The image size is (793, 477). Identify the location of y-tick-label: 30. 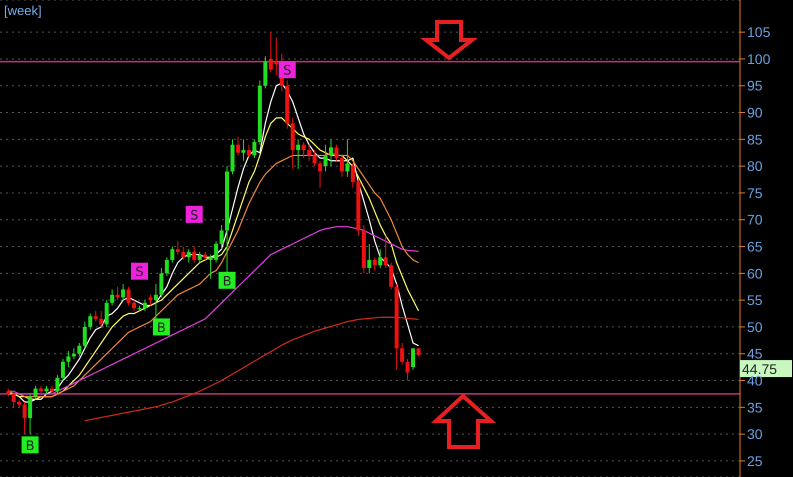
(755, 434).